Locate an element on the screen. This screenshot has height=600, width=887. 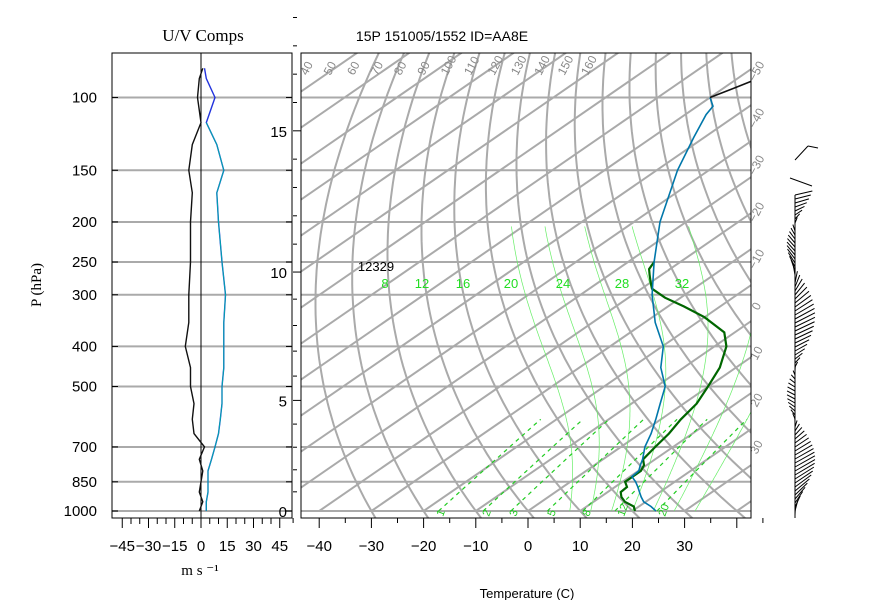
uv-x-tick-label: −15 is located at coordinates (174, 546).